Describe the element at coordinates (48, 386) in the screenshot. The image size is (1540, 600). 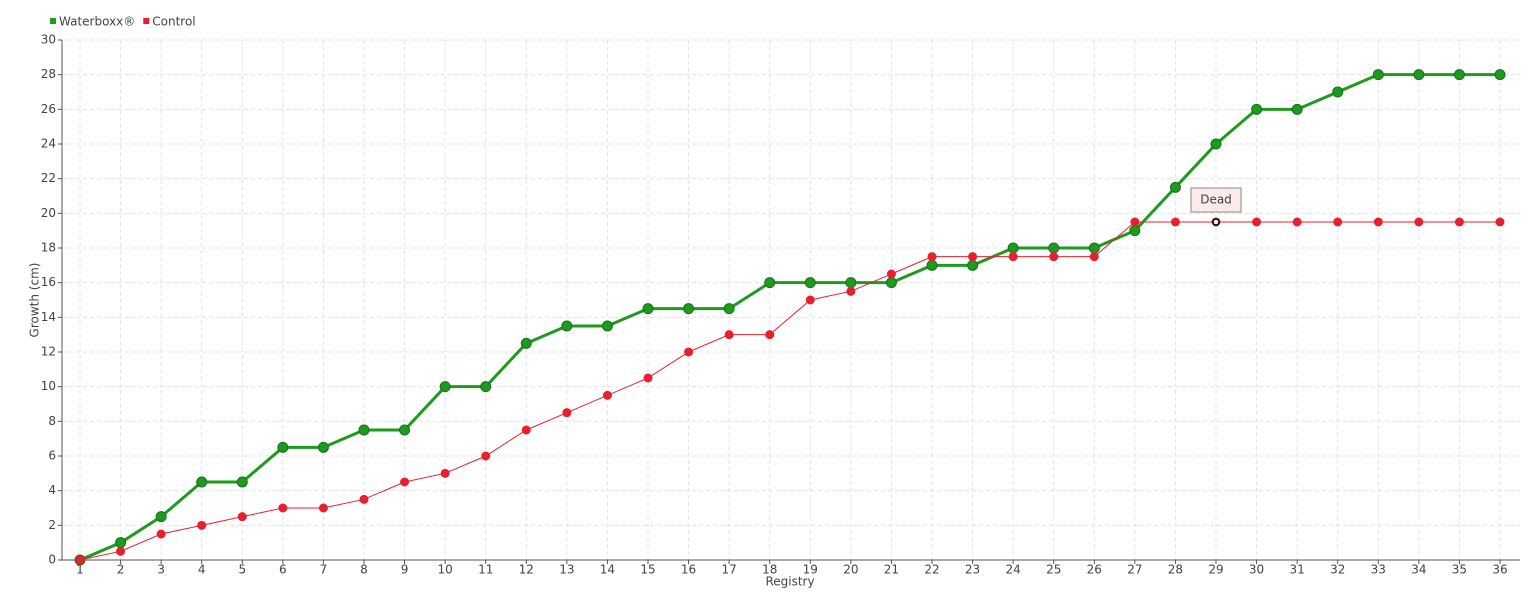
I see `y-tick-label: 10` at that location.